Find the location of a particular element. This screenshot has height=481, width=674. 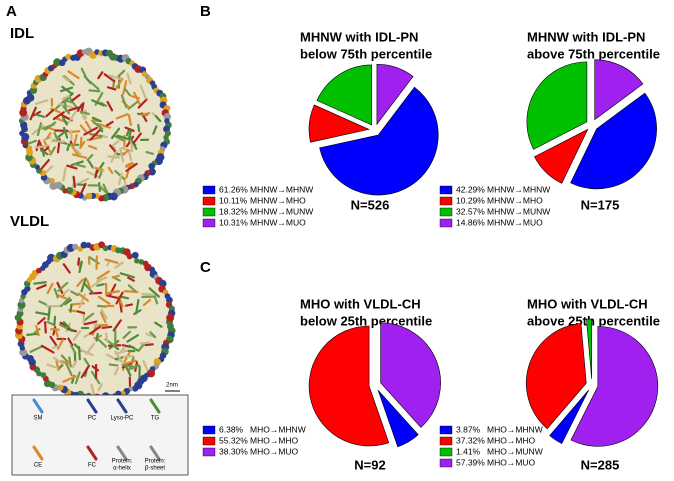

legend-label: β-sheet is located at coordinates (155, 469).